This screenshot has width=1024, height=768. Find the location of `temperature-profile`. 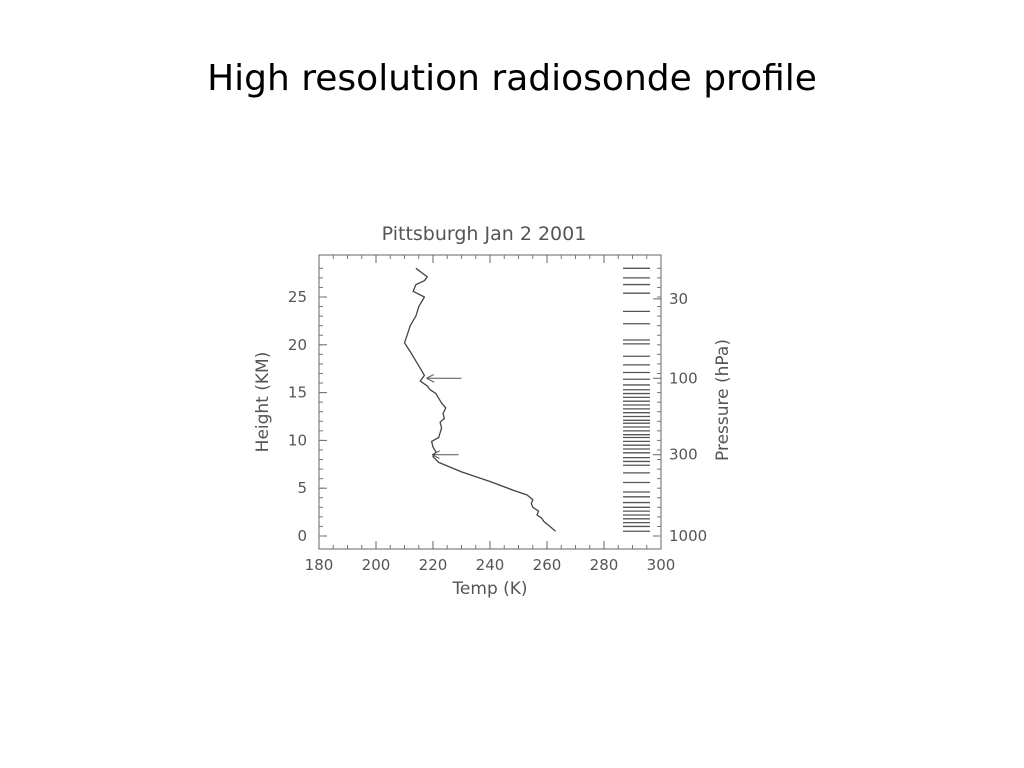

temperature-profile is located at coordinates (479, 399).